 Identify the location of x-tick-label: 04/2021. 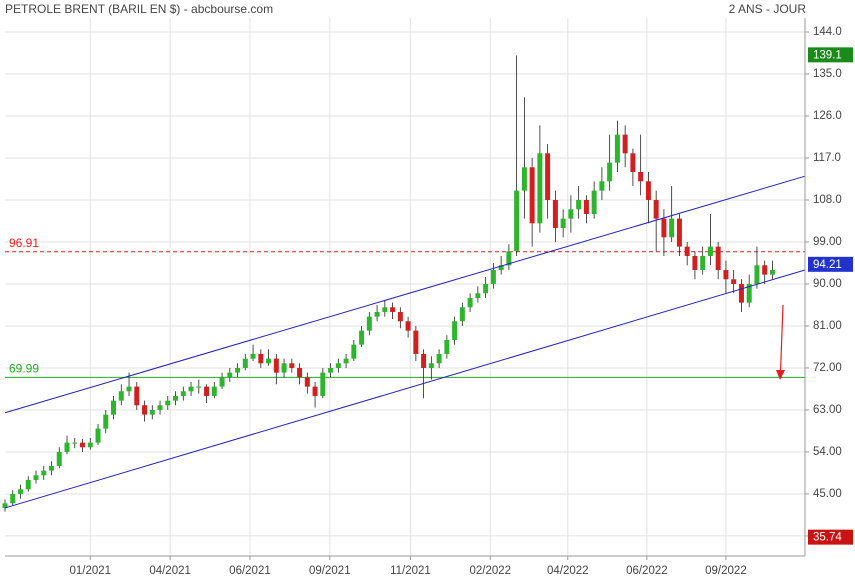
(170, 571).